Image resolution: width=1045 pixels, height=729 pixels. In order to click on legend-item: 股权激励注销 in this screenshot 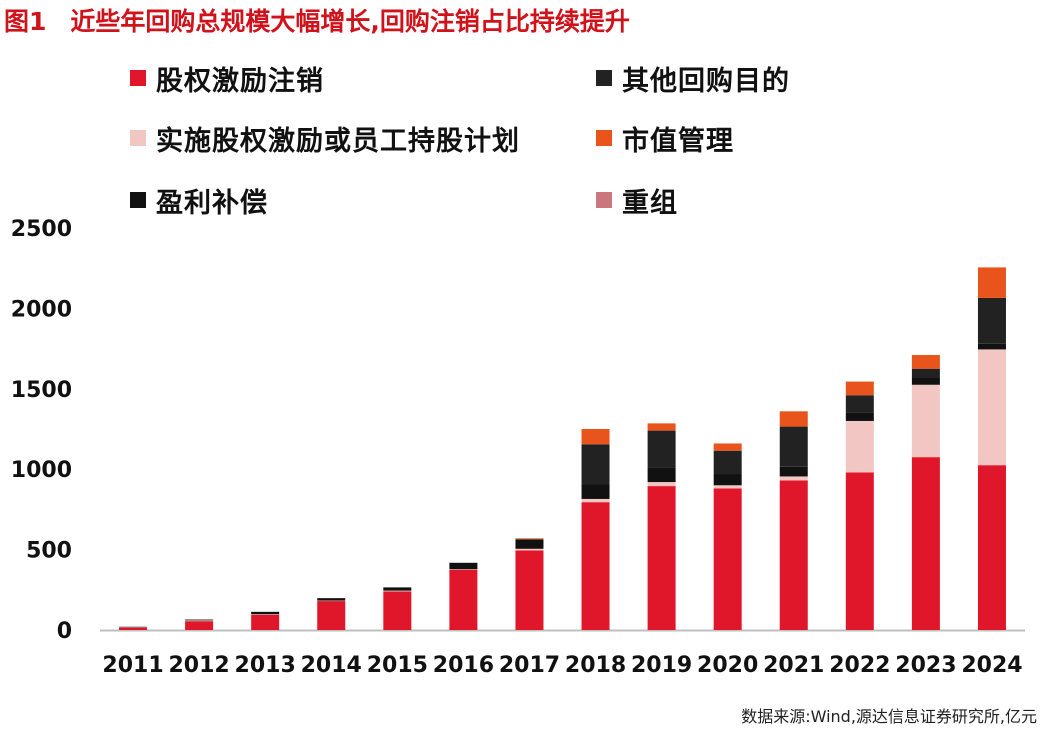, I will do `click(227, 78)`.